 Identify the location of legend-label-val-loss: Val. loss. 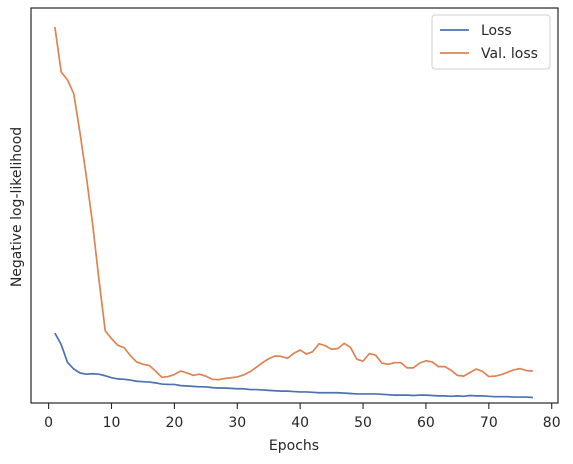
(509, 54).